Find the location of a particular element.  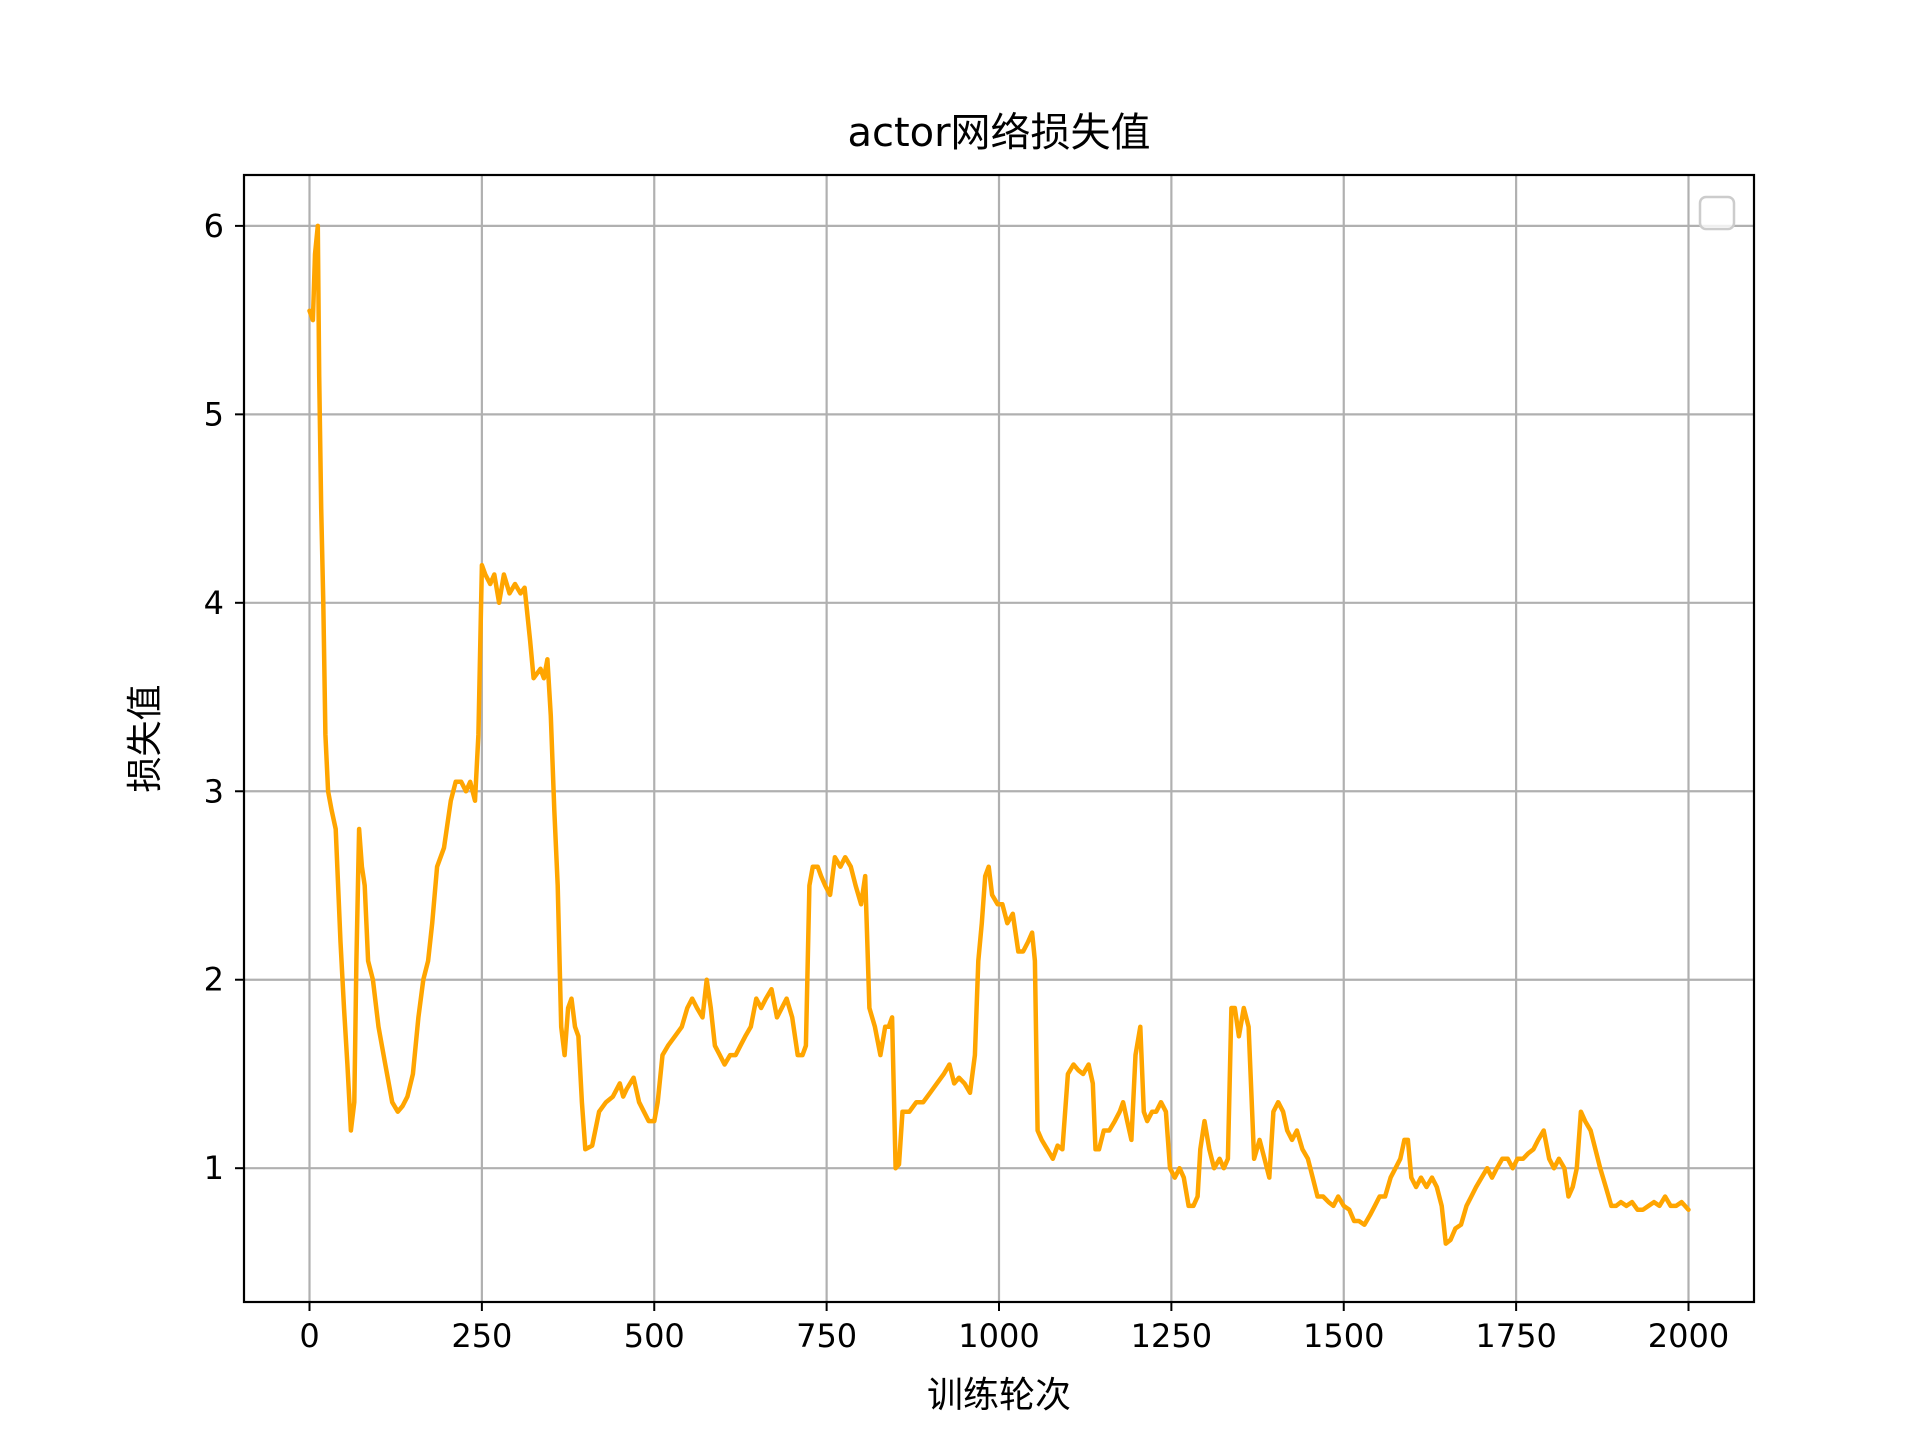

x-tick-label: 1250 is located at coordinates (1171, 1336).